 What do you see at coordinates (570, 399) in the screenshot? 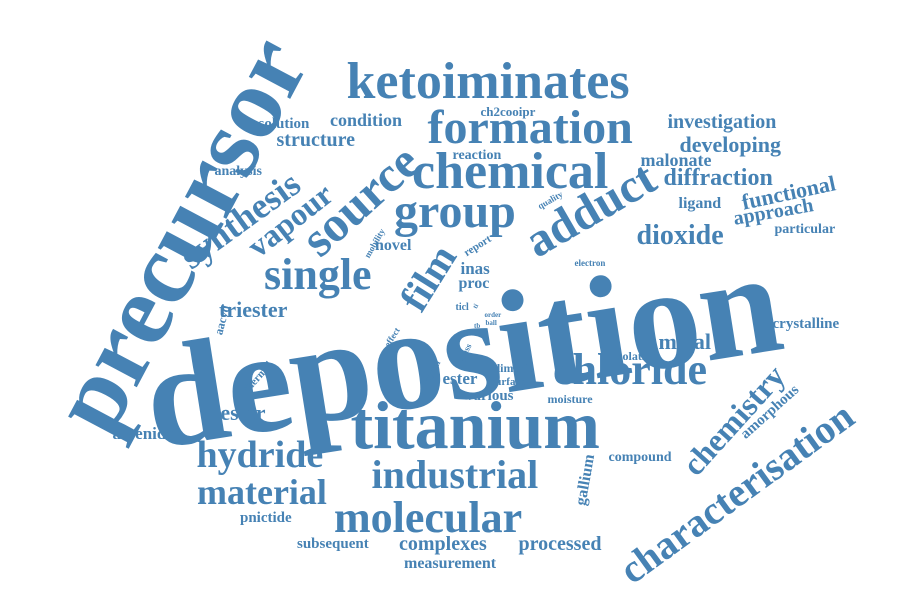
I see `word-moisture: moisture` at bounding box center [570, 399].